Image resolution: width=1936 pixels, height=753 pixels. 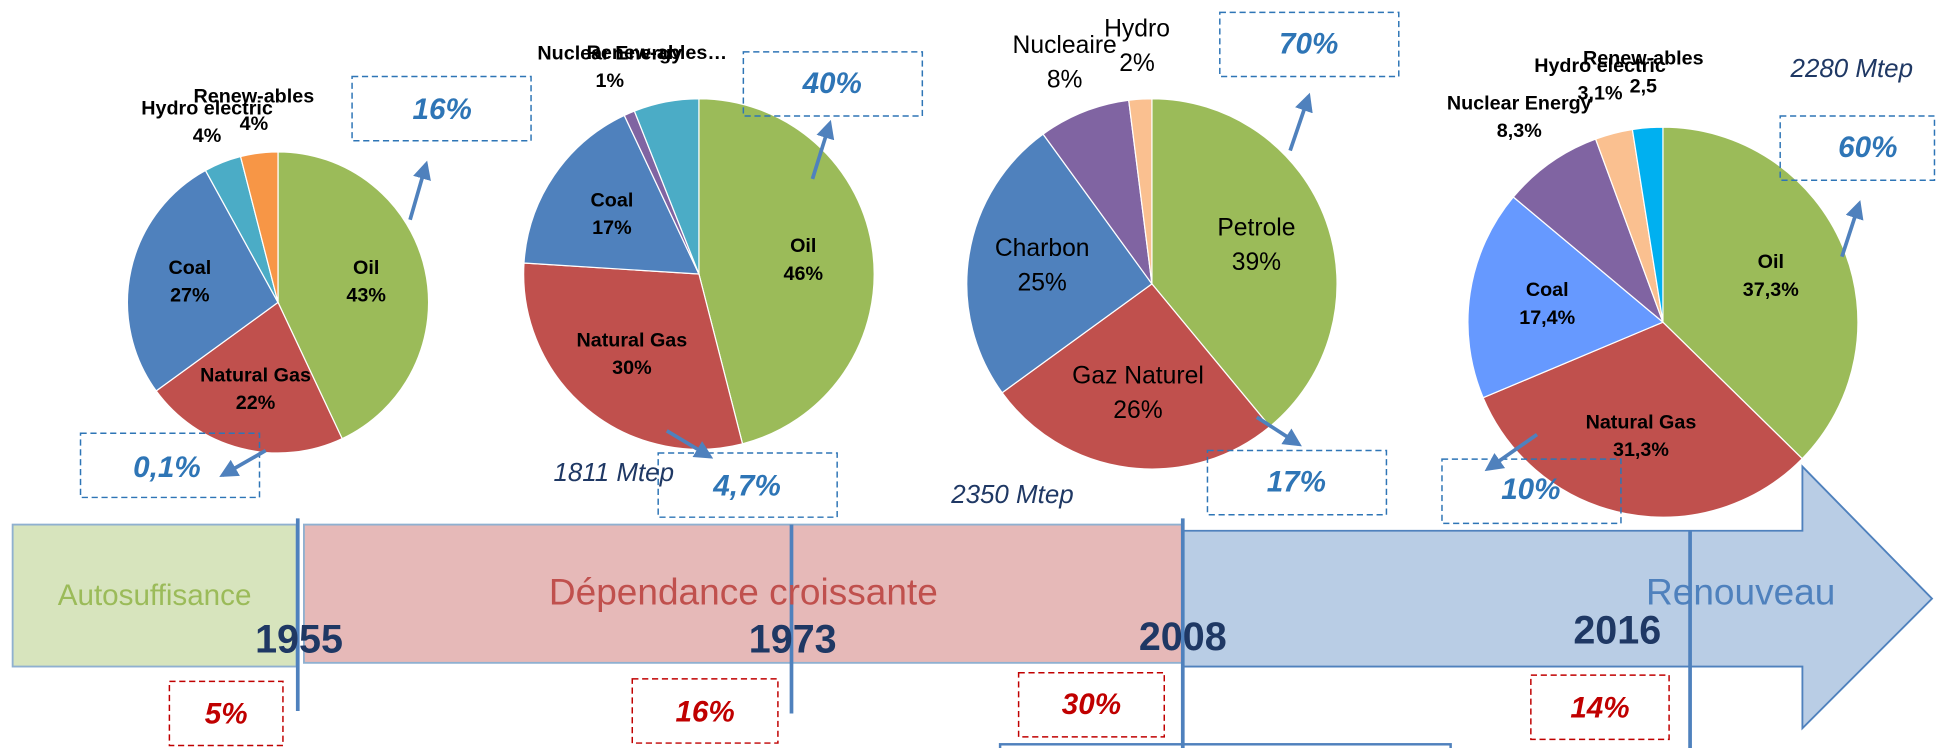 What do you see at coordinates (1042, 248) in the screenshot?
I see `slice-label: Charbon` at bounding box center [1042, 248].